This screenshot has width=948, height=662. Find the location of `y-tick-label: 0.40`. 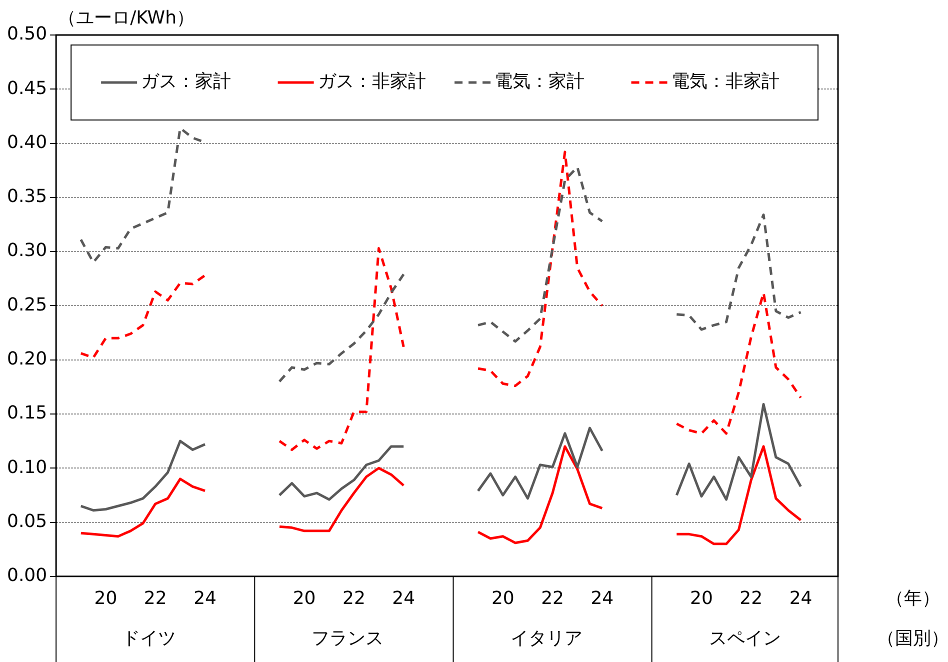

y-tick-label: 0.40 is located at coordinates (27, 142).